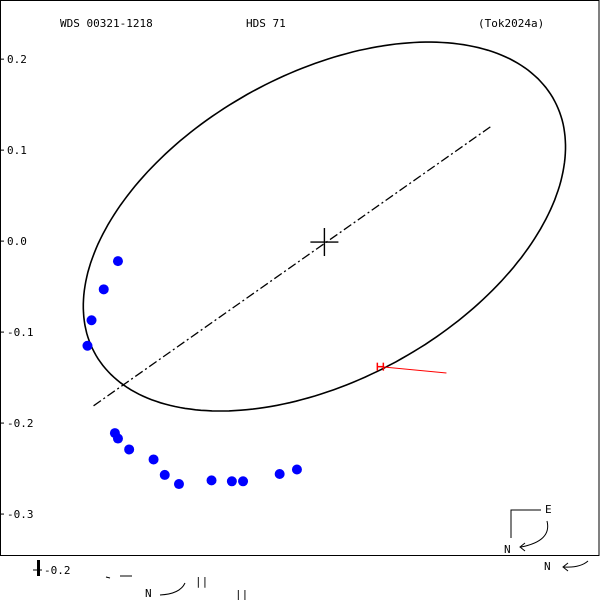  Describe the element at coordinates (548, 509) in the screenshot. I see `compass-east-label: E` at that location.